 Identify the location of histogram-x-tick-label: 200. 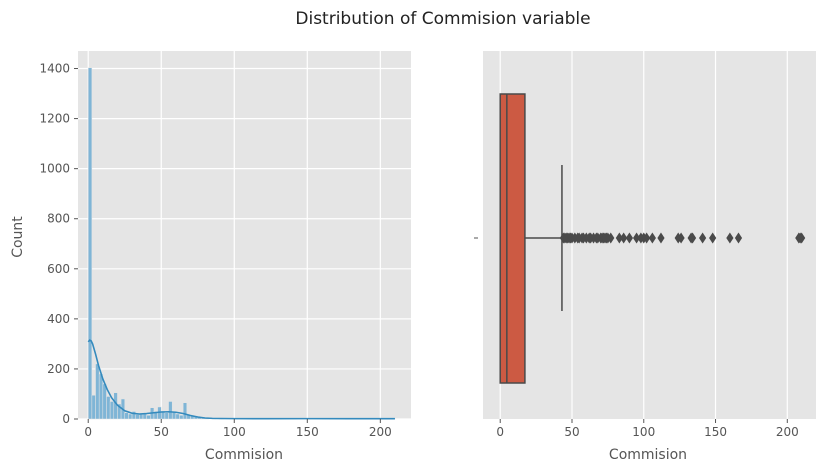
(380, 432).